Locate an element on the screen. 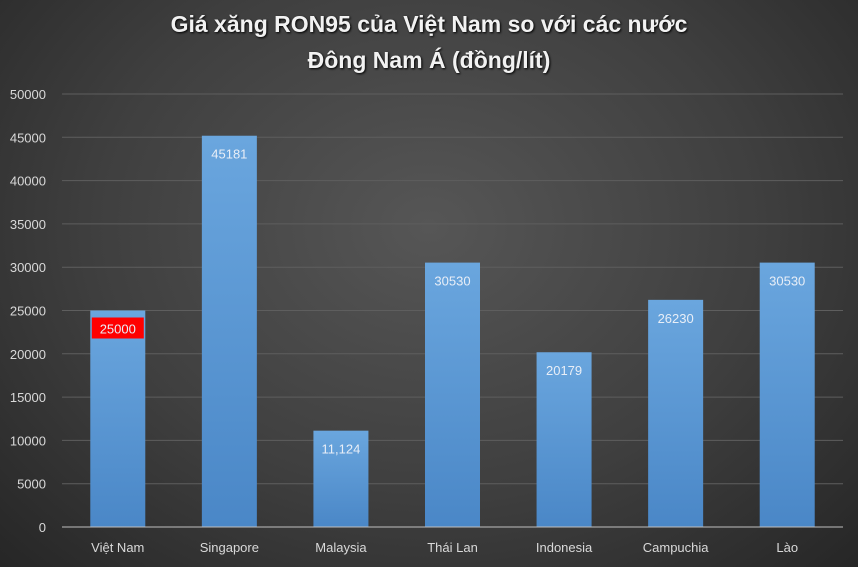 This screenshot has width=858, height=567. x-tick-label: Campuchia is located at coordinates (676, 547).